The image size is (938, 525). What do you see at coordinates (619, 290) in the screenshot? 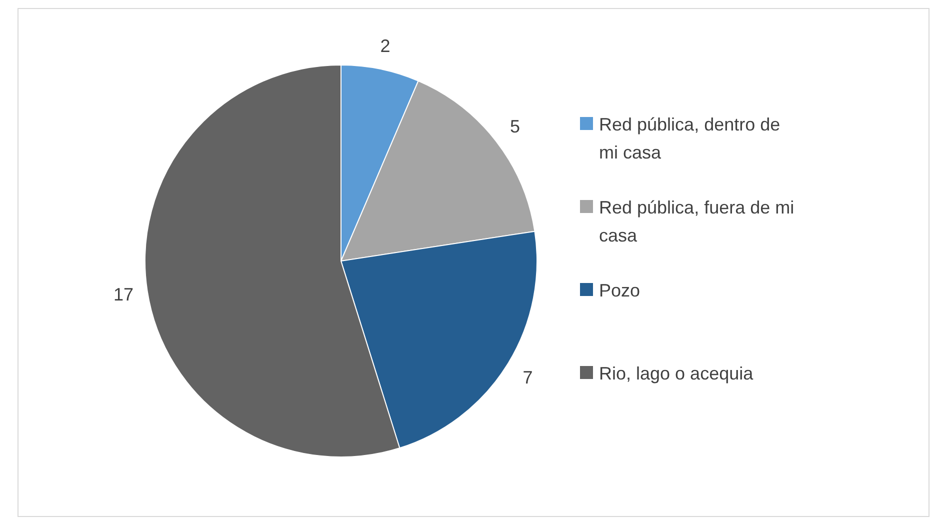
I see `legend-label: Pozo` at bounding box center [619, 290].